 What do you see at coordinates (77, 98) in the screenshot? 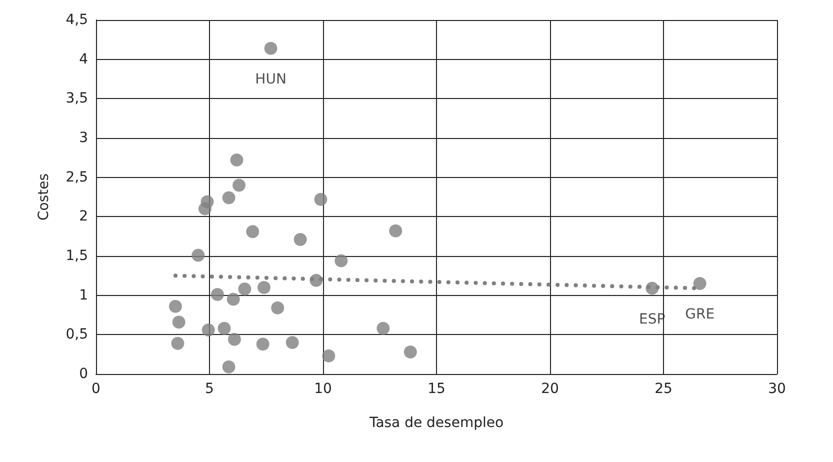
I see `y-tick-label: 3,5` at bounding box center [77, 98].